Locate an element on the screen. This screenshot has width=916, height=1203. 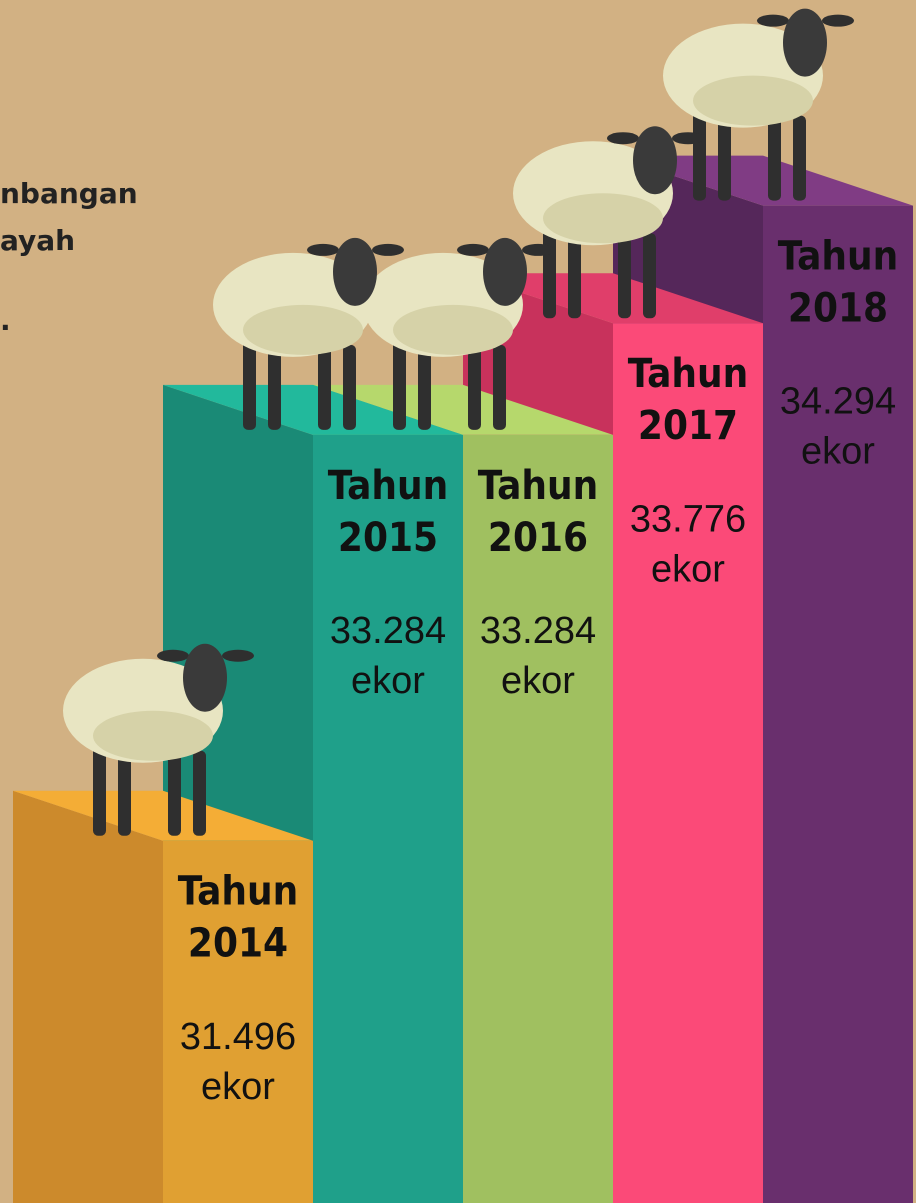
side-text: . is located at coordinates (5, 320).